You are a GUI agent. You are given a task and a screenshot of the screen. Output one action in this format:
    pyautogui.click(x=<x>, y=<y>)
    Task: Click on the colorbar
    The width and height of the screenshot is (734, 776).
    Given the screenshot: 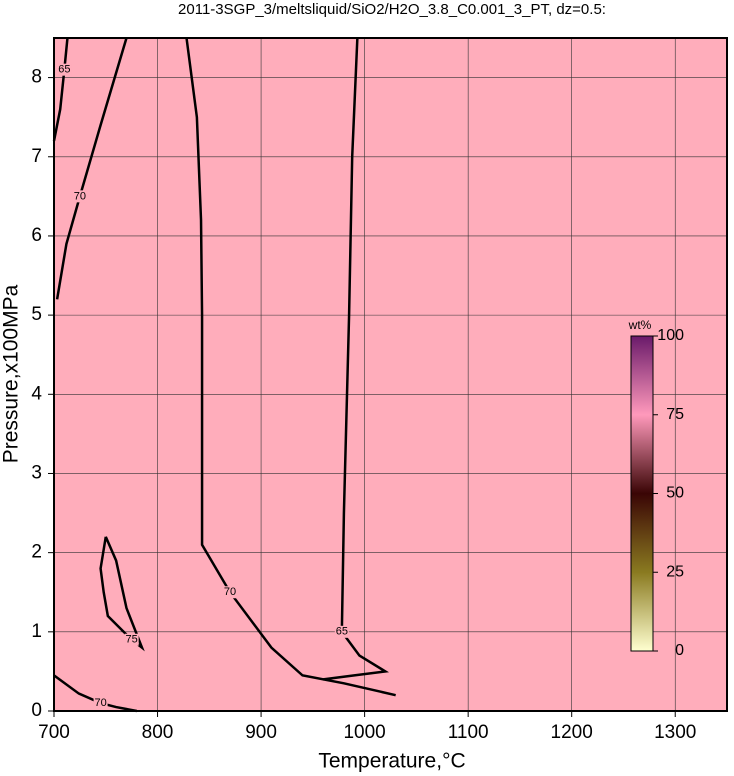 What is the action you would take?
    pyautogui.click(x=642, y=493)
    